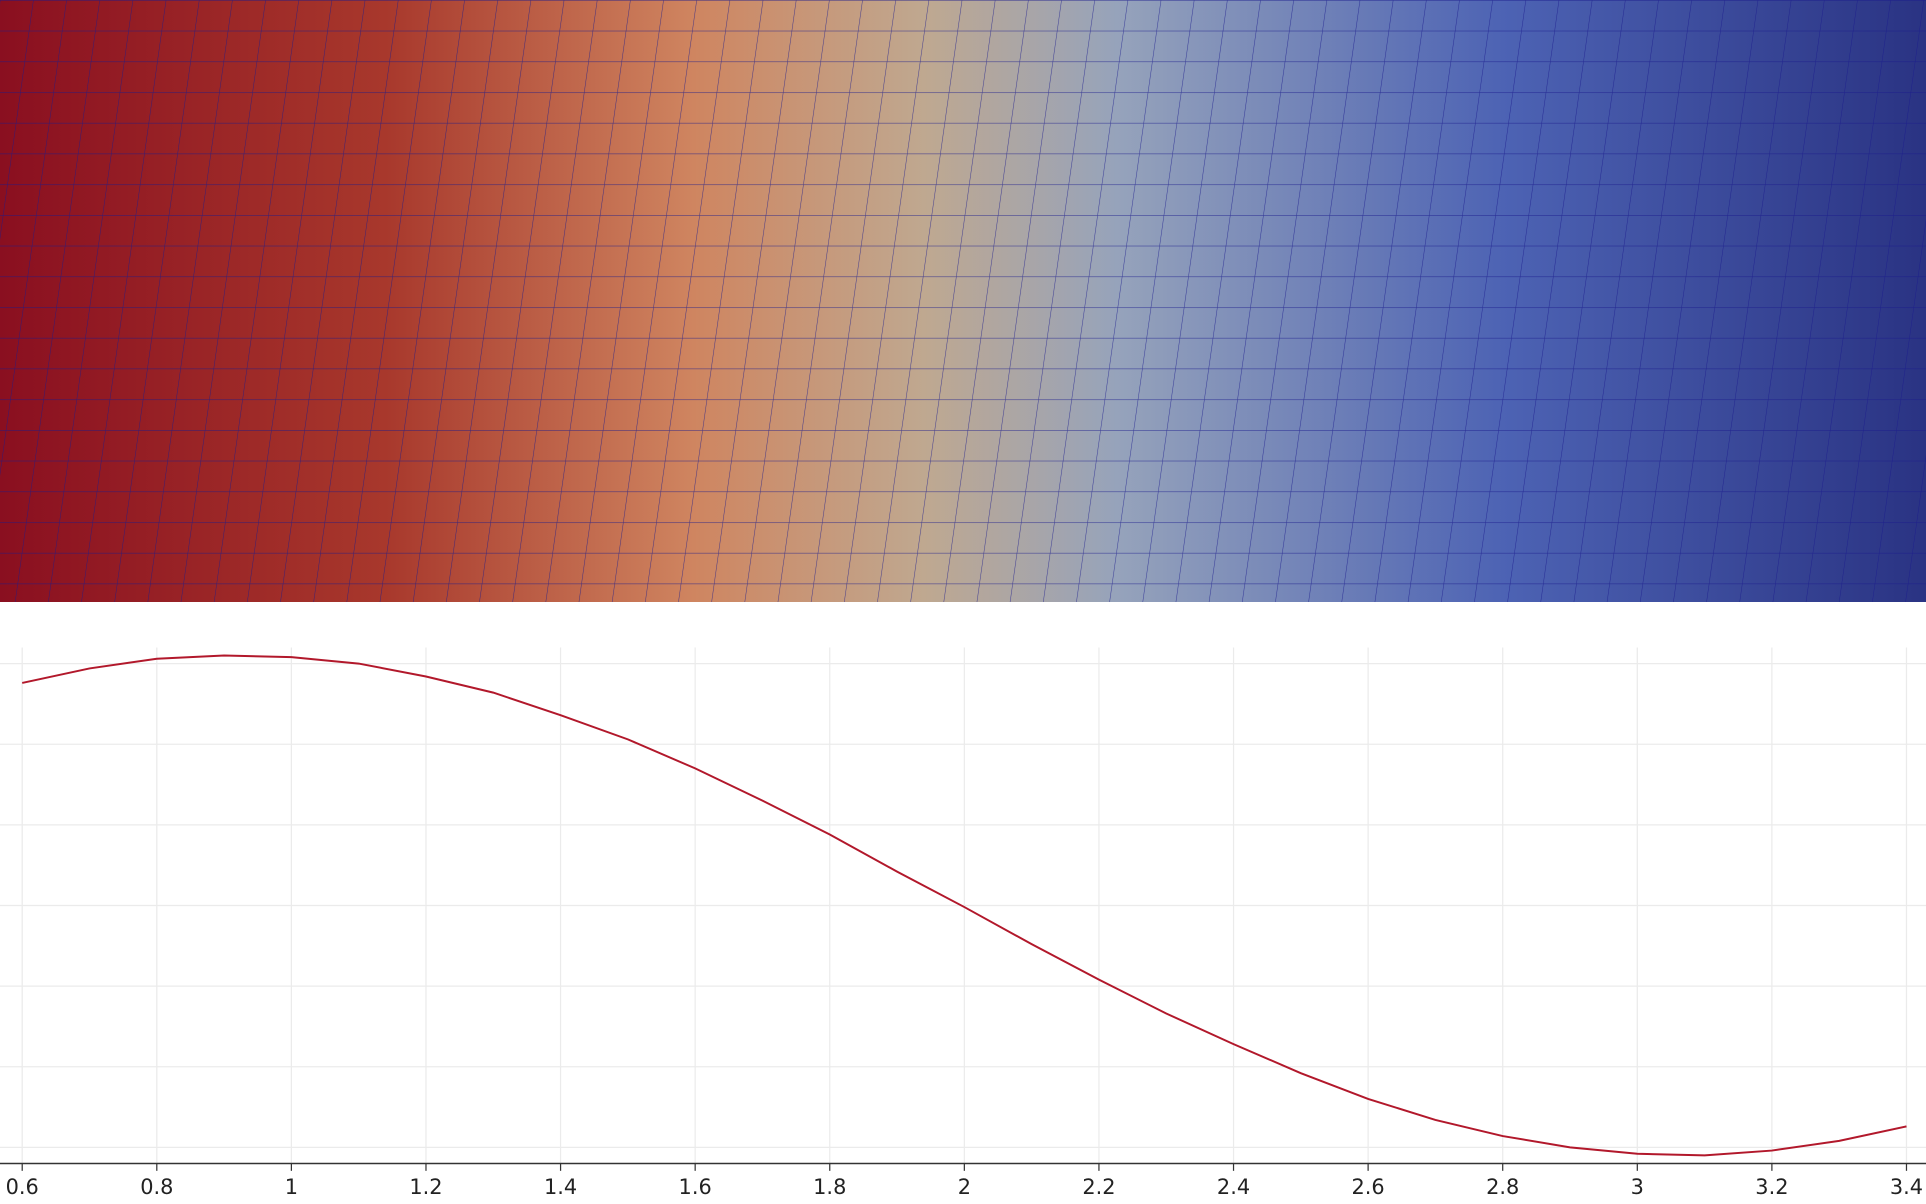 This screenshot has height=1204, width=1926. What do you see at coordinates (1502, 1187) in the screenshot?
I see `x-tick-label: 2.8` at bounding box center [1502, 1187].